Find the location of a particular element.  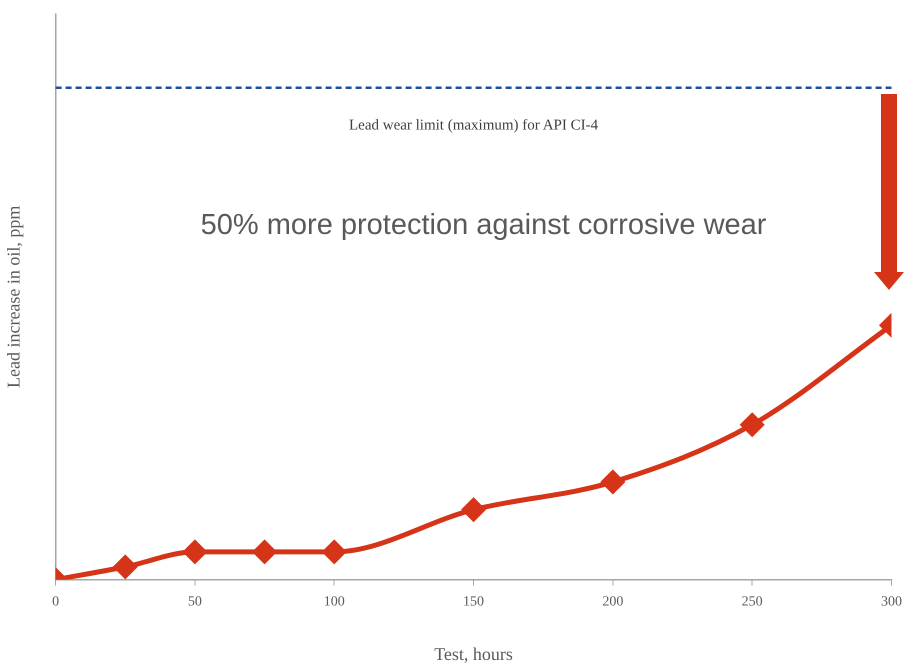

text: 50% more protection against corrosive wear is located at coordinates (483, 225).